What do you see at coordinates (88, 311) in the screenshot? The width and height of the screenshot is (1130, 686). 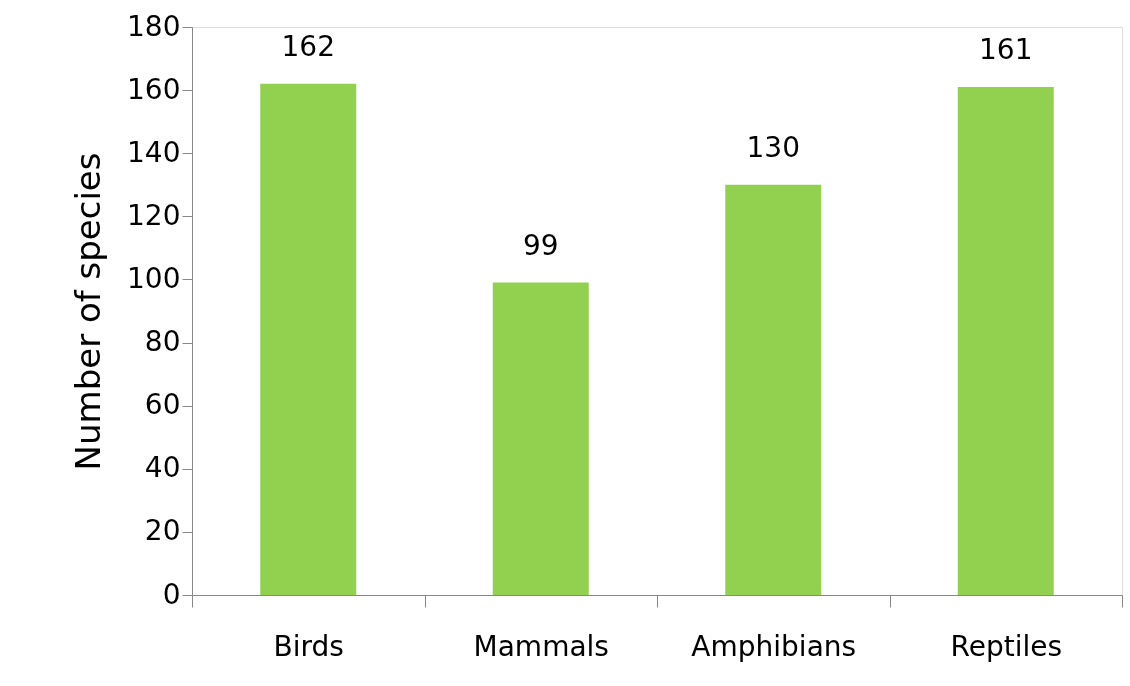 I see `y-axis-title: Number of species` at bounding box center [88, 311].